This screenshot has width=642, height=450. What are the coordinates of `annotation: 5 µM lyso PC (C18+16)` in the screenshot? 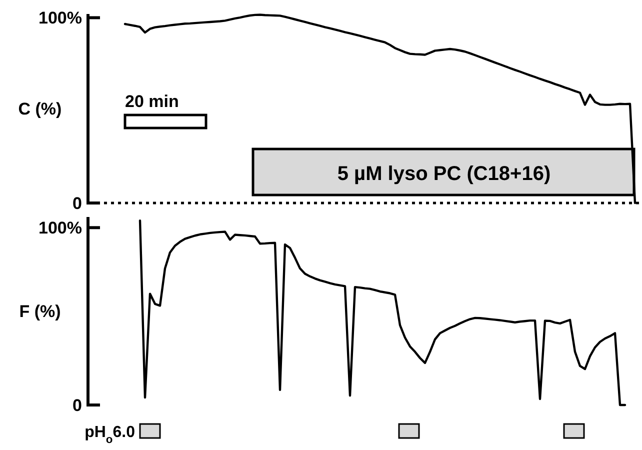 It's located at (444, 174).